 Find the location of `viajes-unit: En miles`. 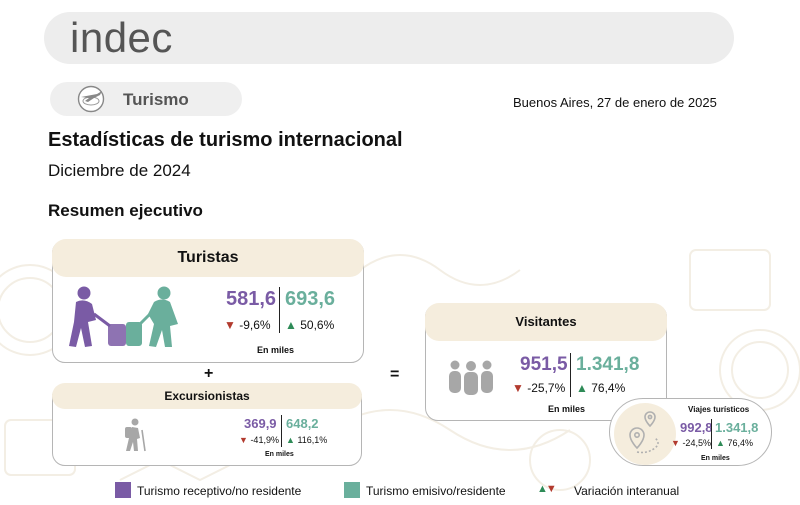

viajes-unit: En miles is located at coordinates (715, 458).